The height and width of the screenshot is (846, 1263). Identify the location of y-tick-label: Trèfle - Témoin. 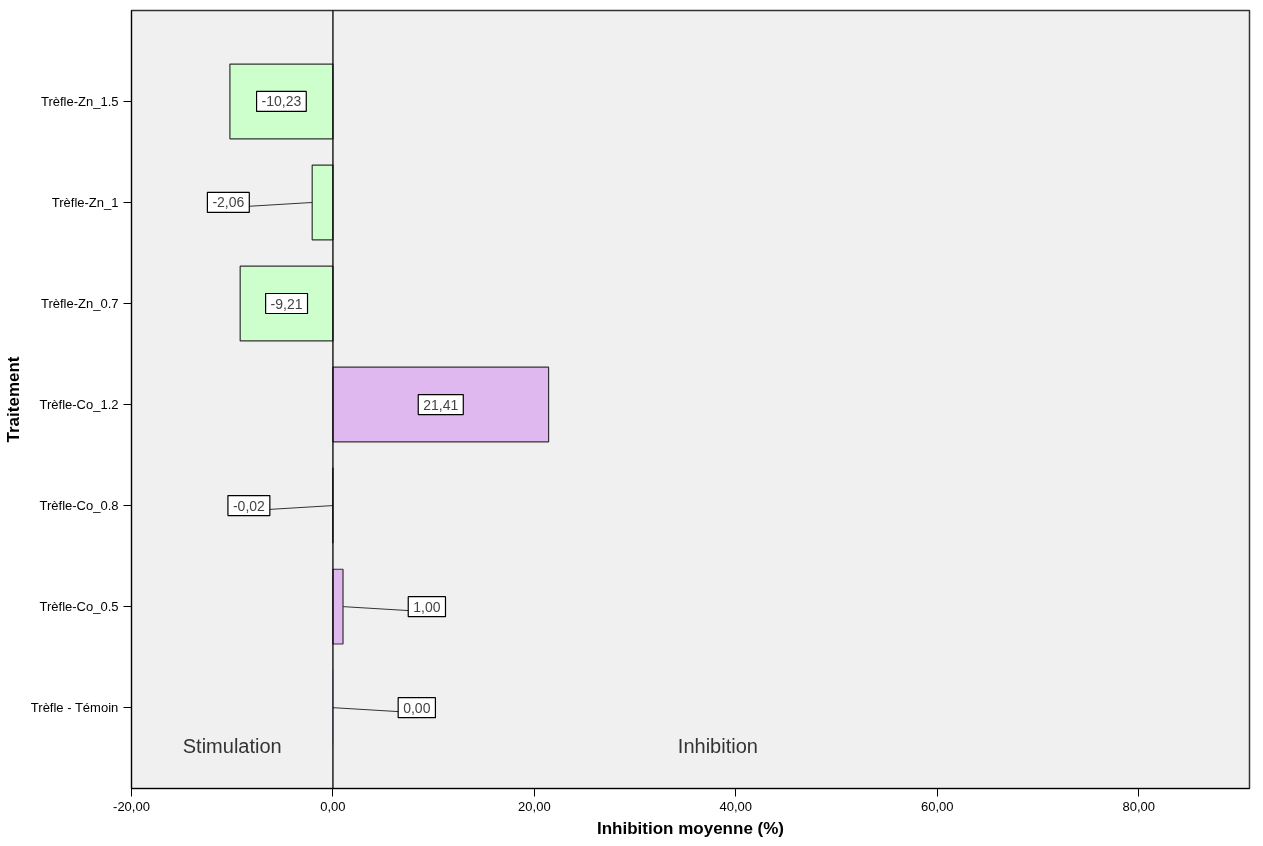
(74, 708).